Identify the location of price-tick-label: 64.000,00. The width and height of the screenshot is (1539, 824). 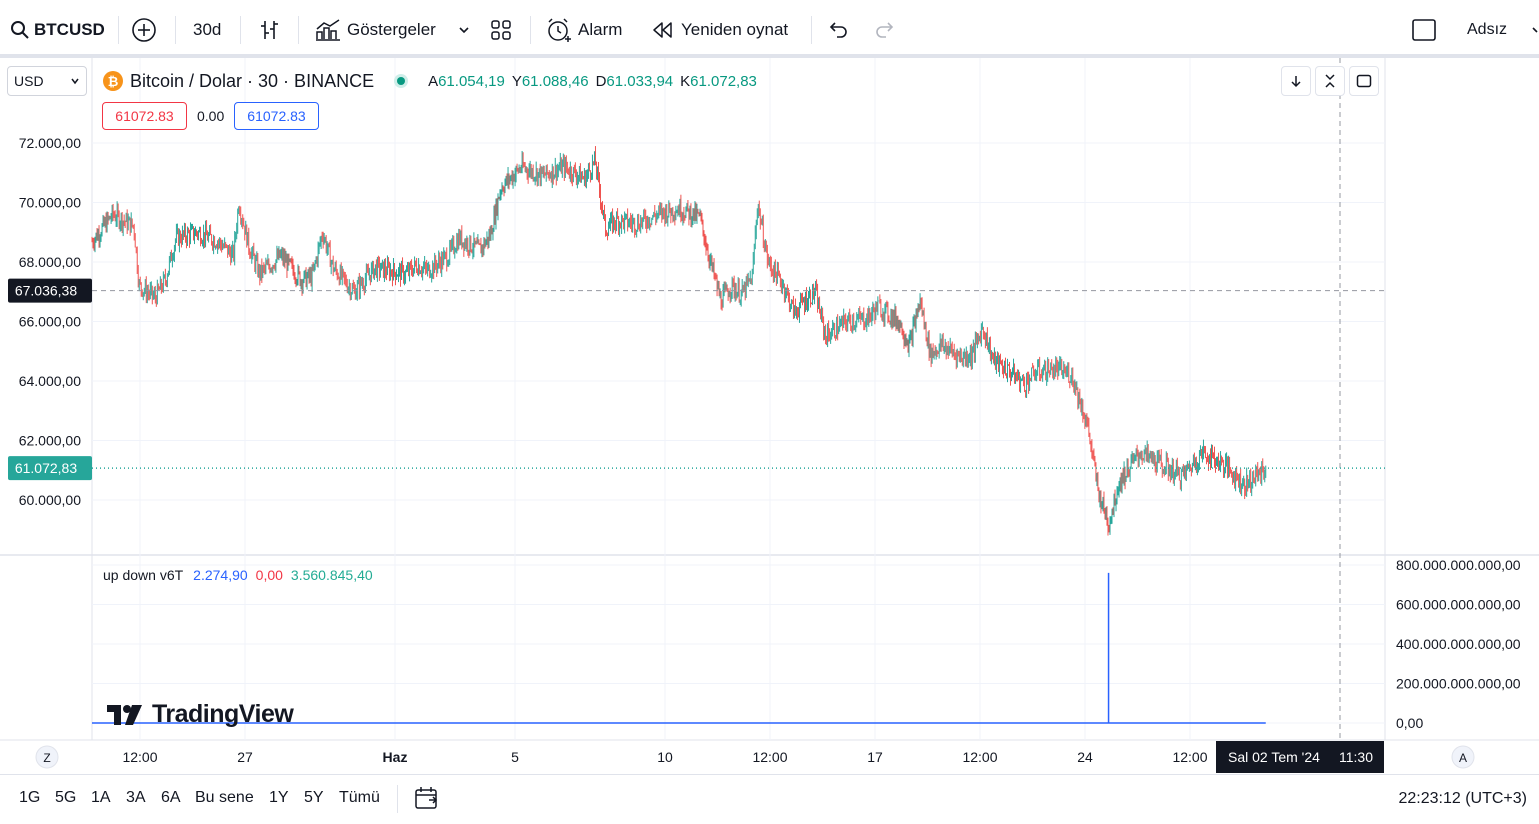
(50, 381).